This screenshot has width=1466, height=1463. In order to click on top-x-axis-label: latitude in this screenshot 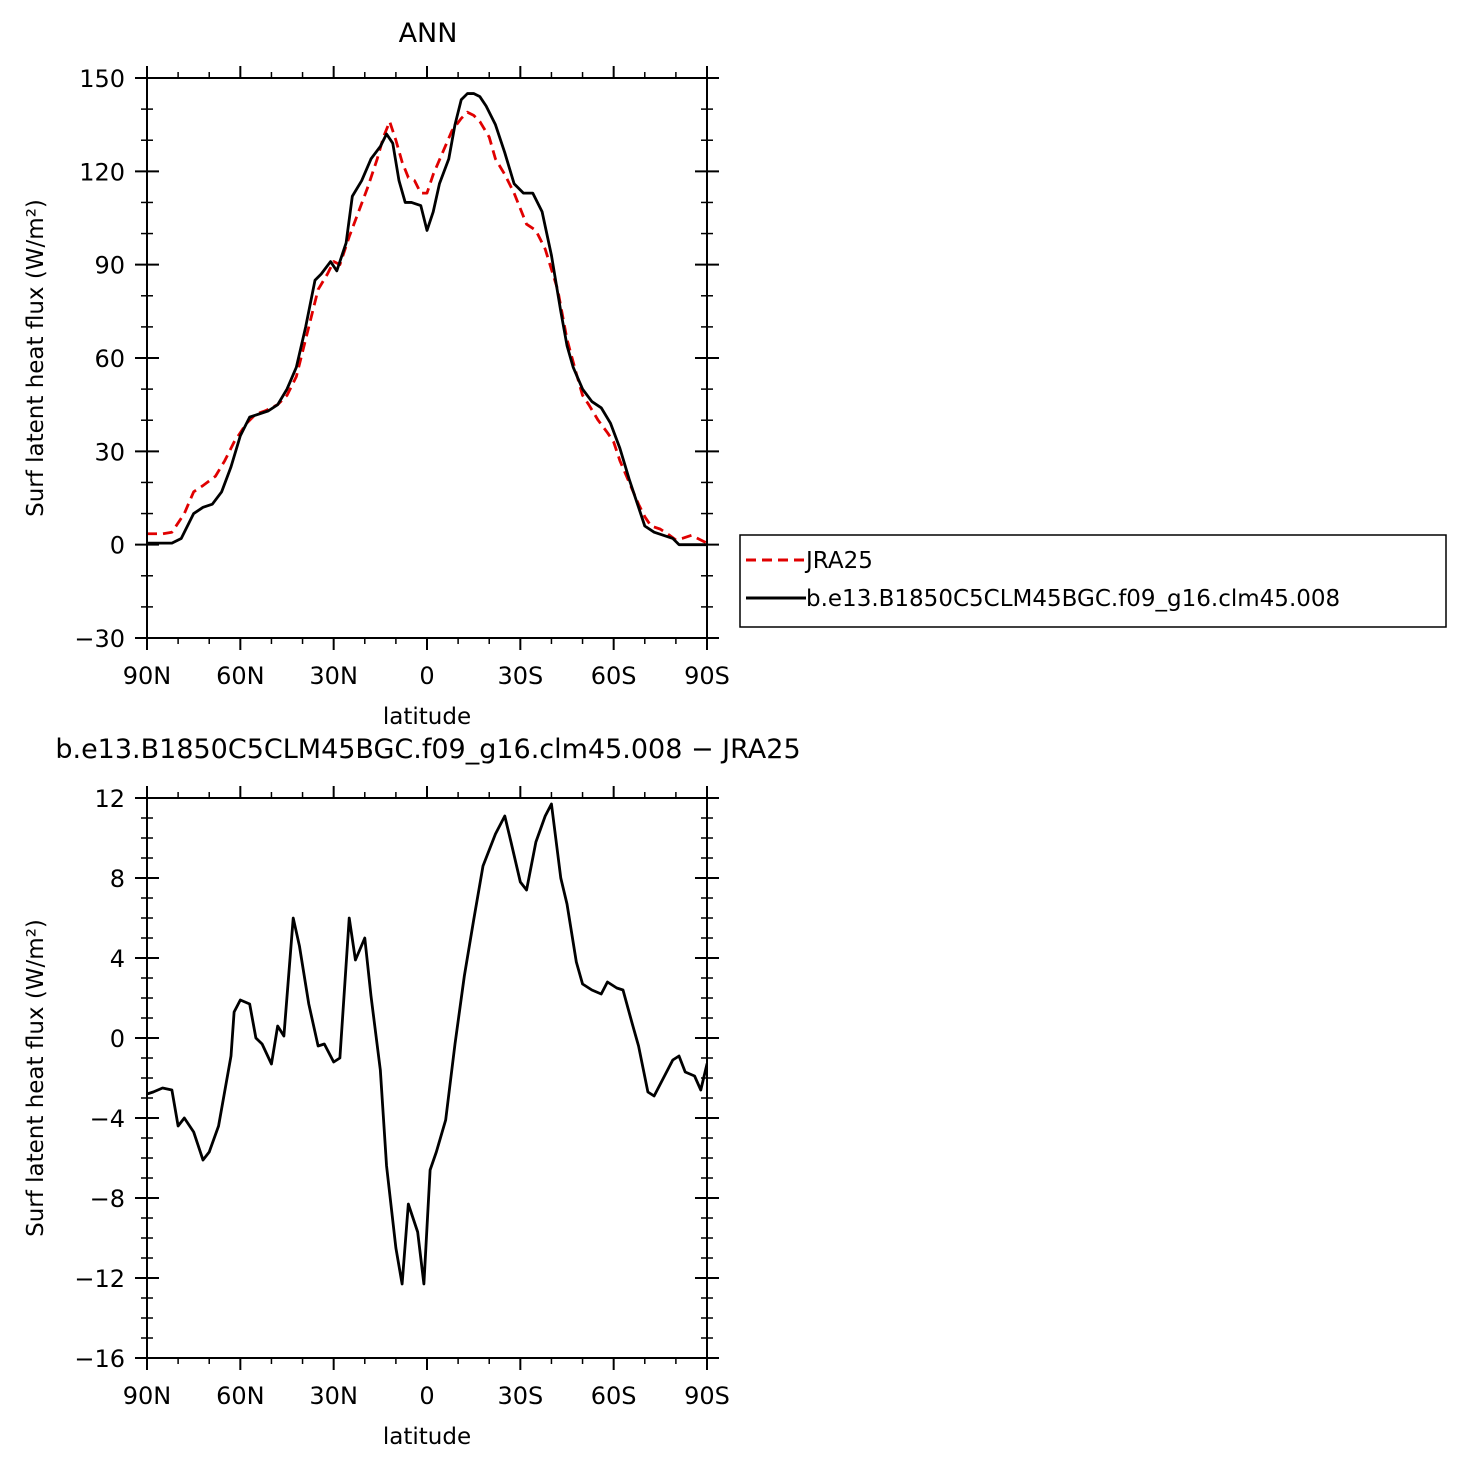, I will do `click(427, 717)`.